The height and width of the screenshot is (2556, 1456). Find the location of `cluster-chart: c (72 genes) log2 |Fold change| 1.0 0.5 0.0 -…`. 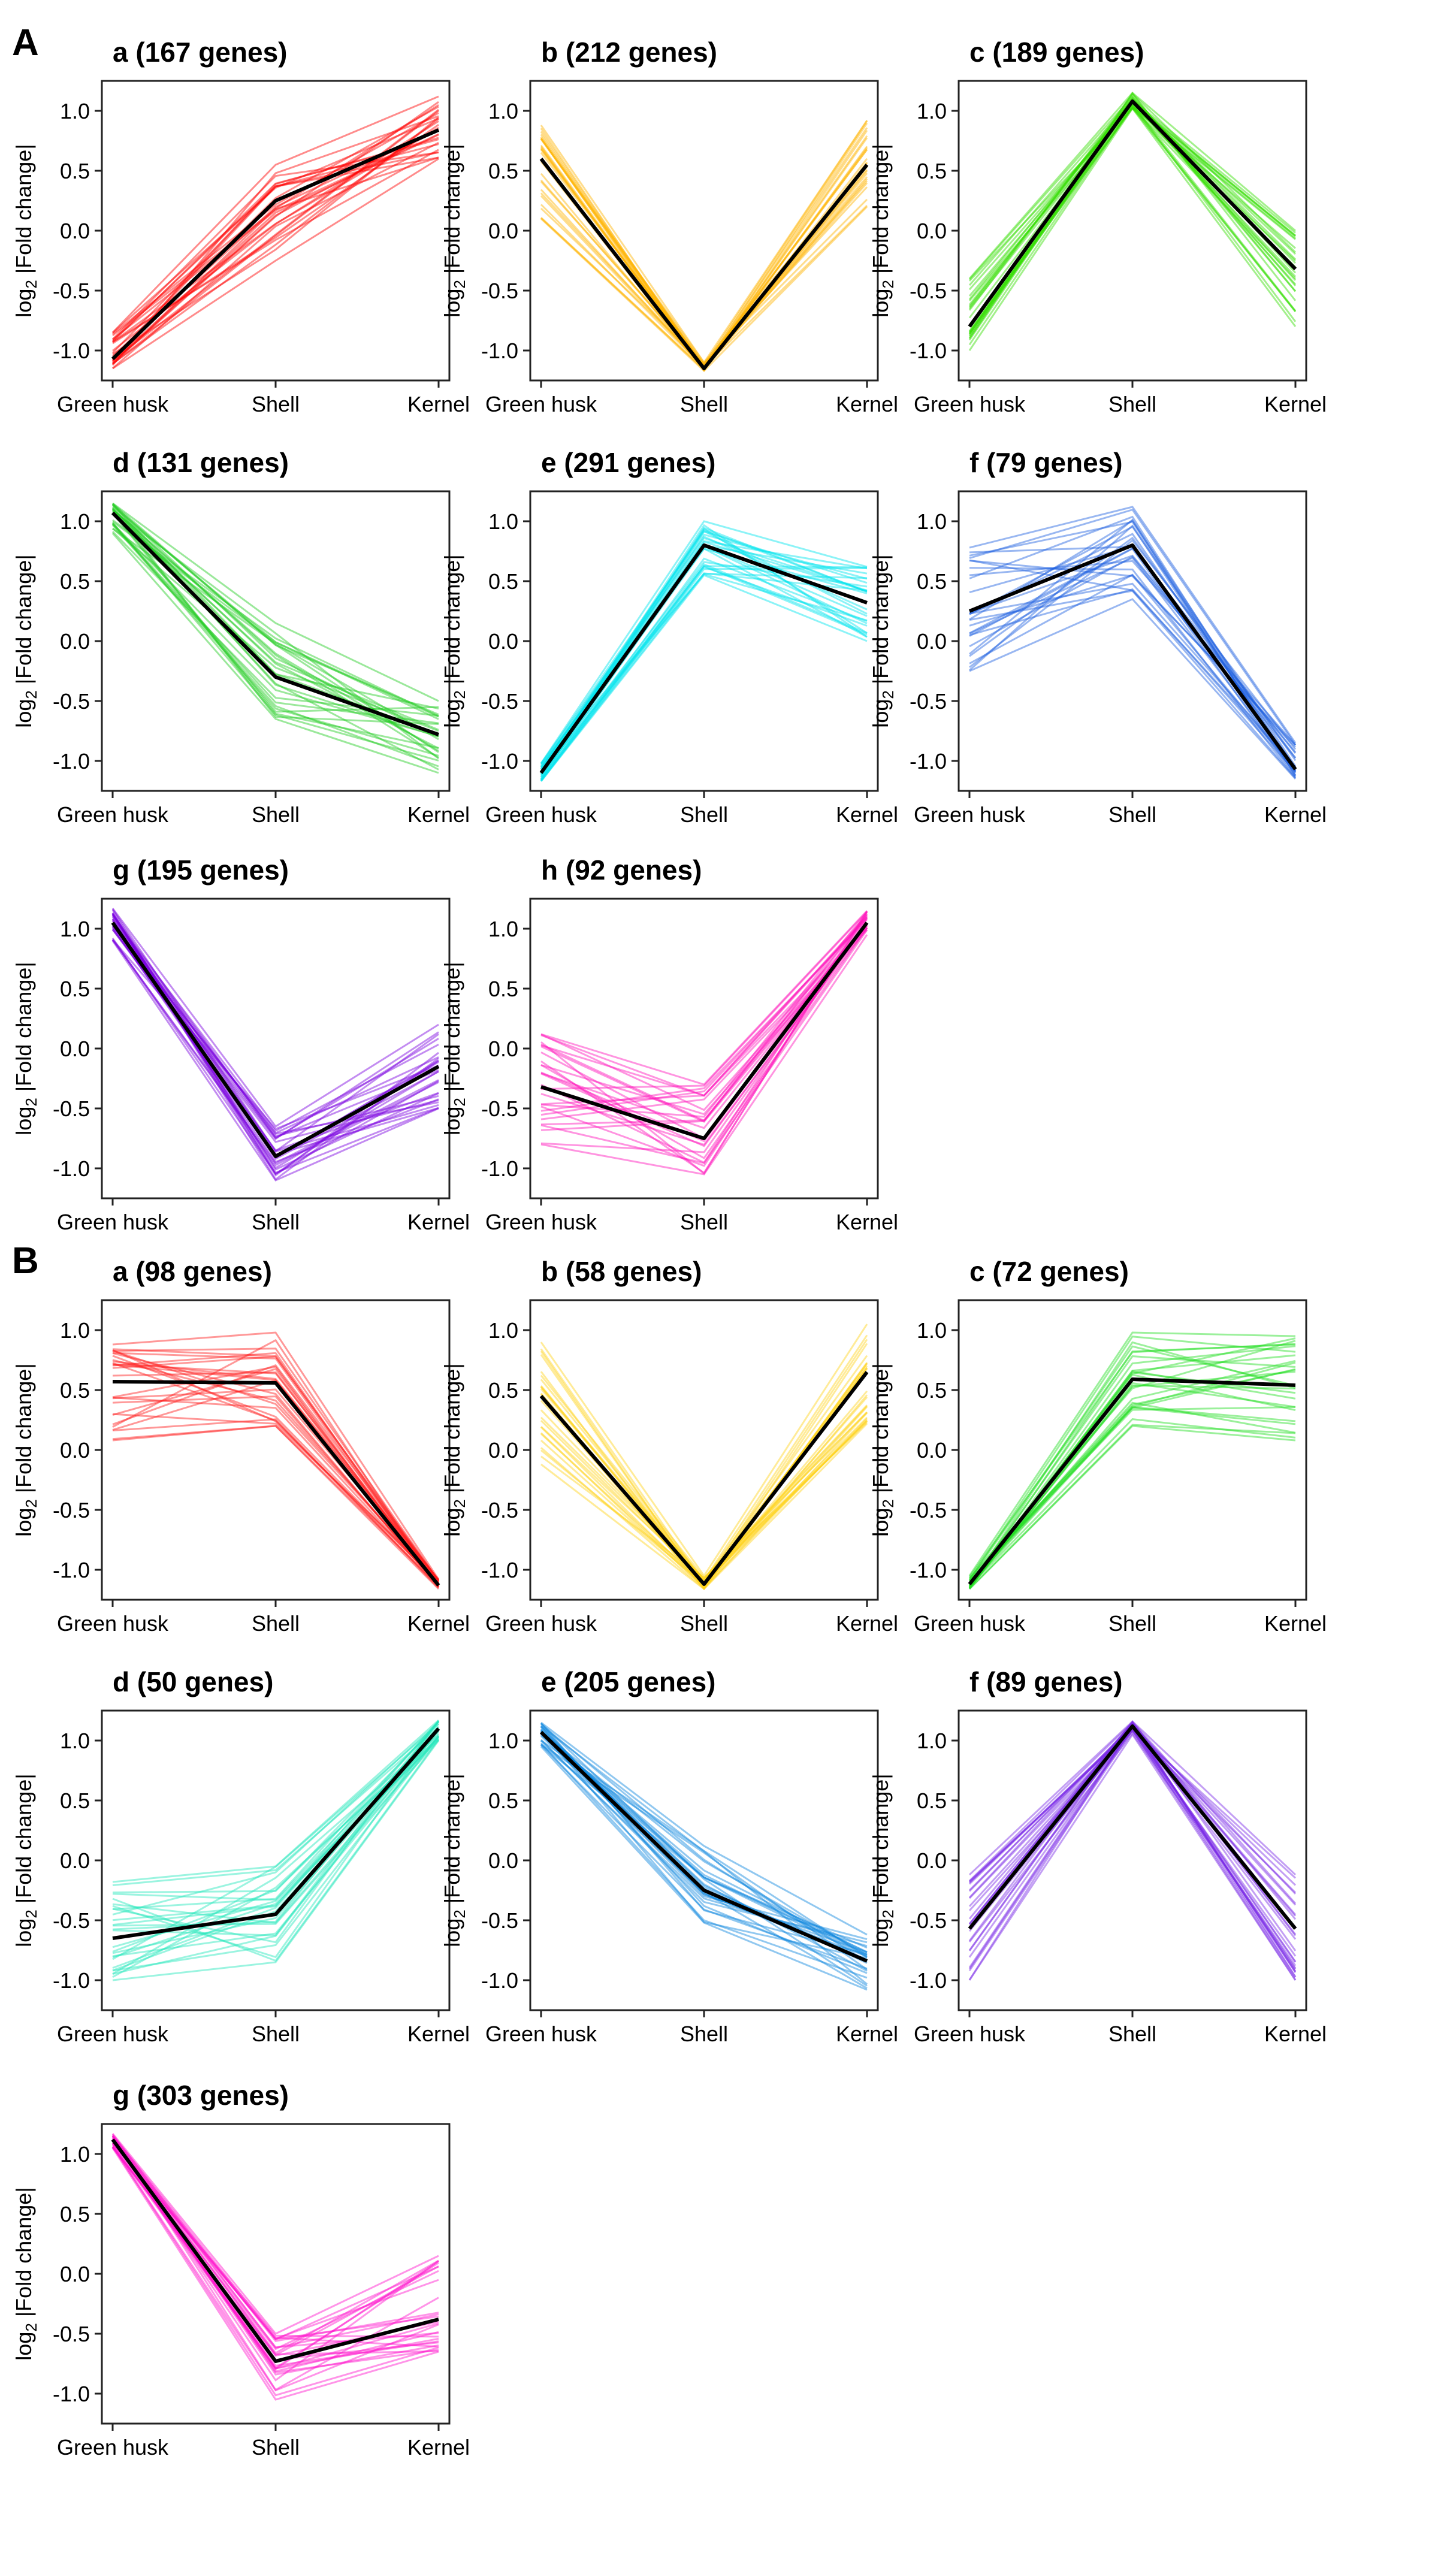

cluster-chart: c (72 genes) log2 |Fold change| 1.0 0.5 0.0 -… is located at coordinates (1098, 1446).